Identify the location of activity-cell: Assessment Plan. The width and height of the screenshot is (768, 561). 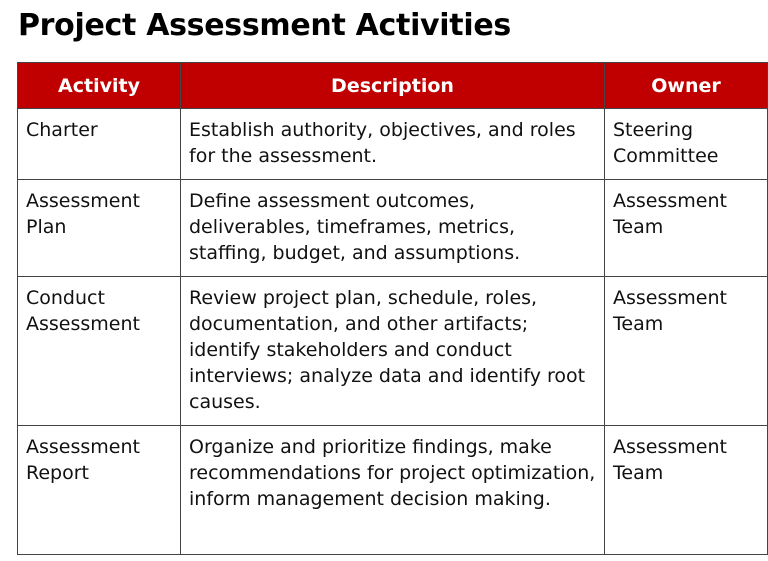
(99, 228).